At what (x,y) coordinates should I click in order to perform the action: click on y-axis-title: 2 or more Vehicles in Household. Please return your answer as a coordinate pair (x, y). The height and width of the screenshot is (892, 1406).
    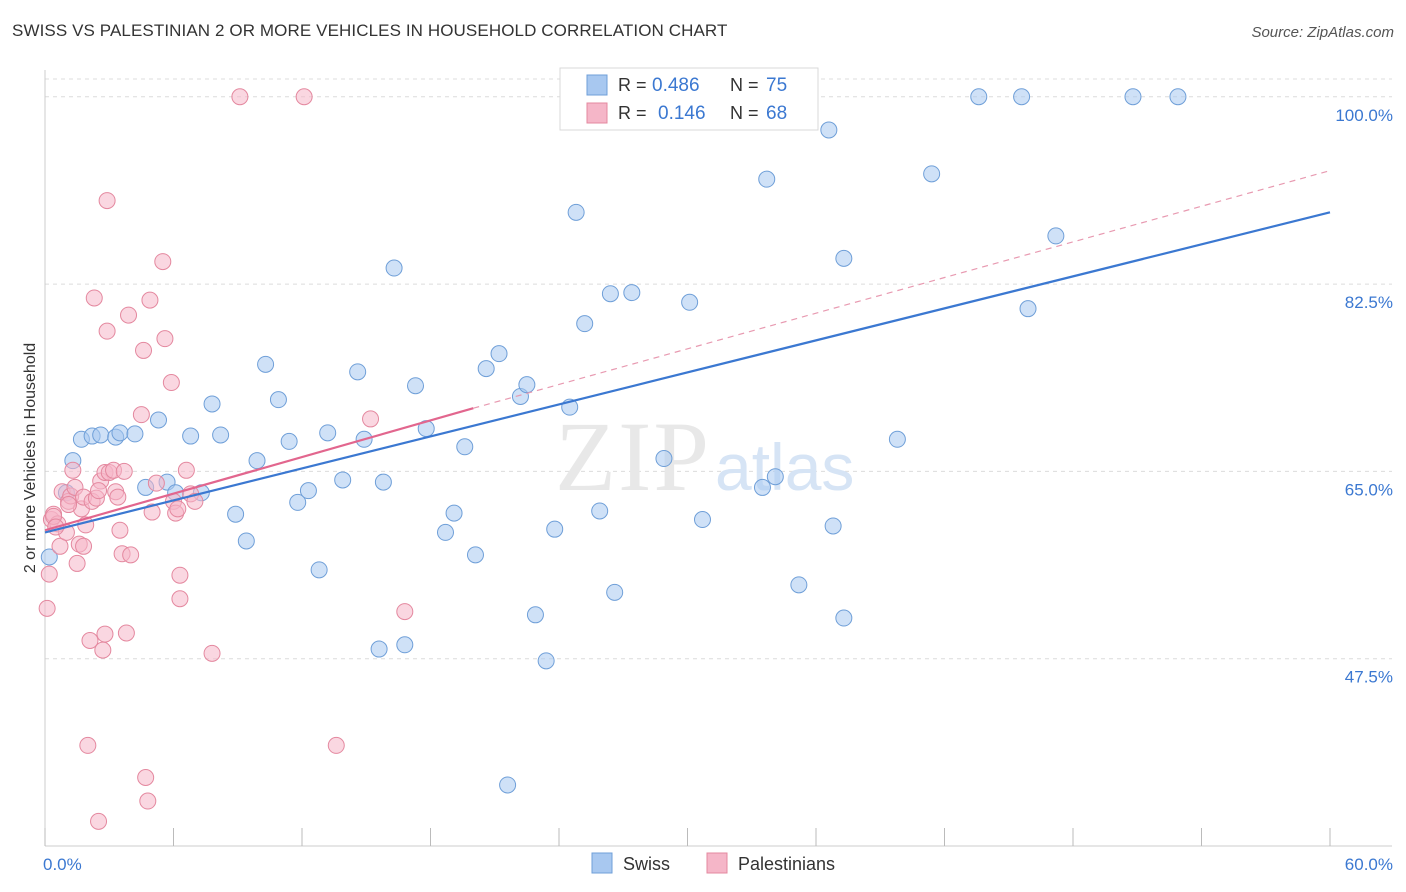
    Looking at the image, I should click on (30, 458).